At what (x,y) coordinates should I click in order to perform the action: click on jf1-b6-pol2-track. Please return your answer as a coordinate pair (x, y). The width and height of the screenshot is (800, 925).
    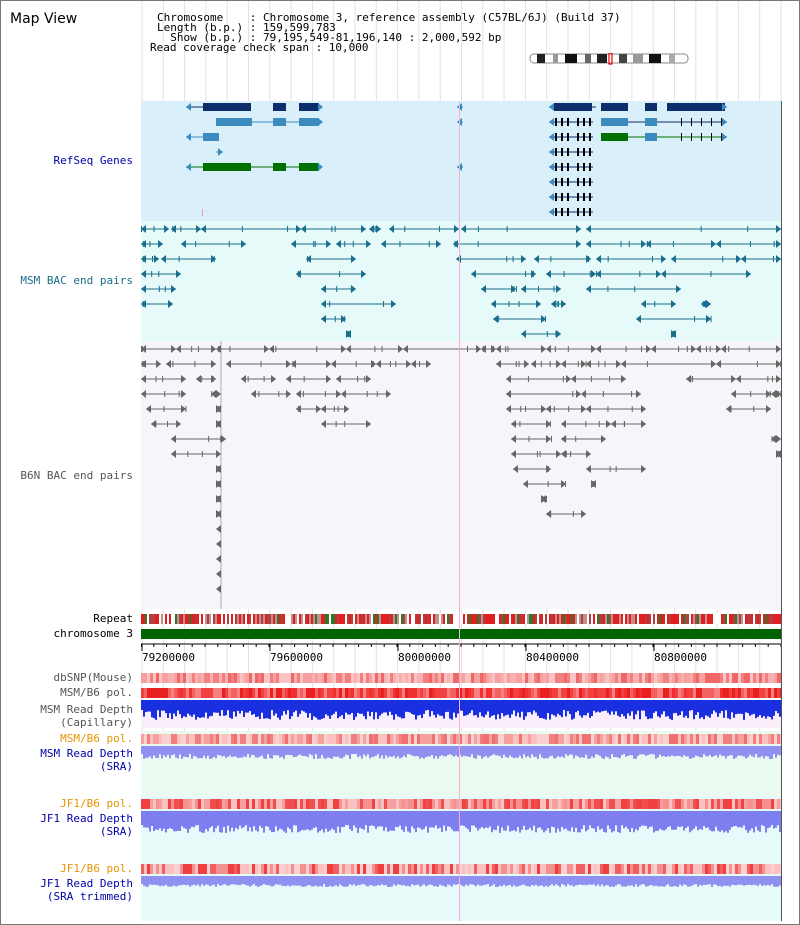
    Looking at the image, I should click on (461, 869).